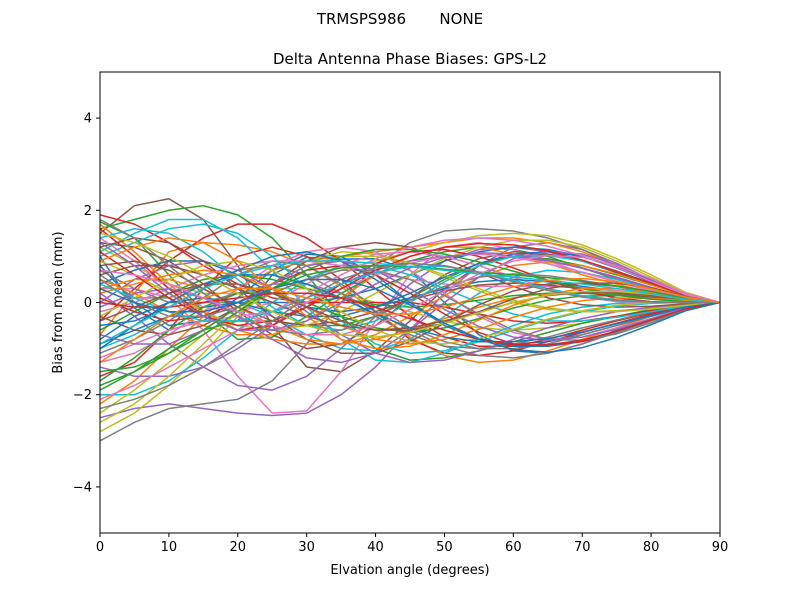  Describe the element at coordinates (582, 547) in the screenshot. I see `x-tick-label: 70` at that location.